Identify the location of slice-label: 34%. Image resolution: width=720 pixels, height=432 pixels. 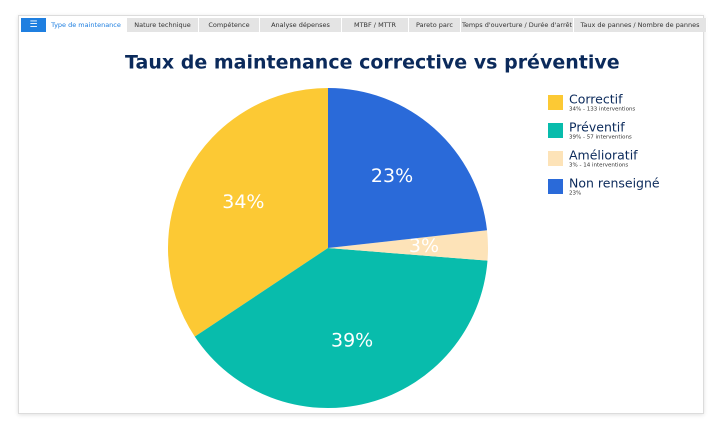
(243, 202).